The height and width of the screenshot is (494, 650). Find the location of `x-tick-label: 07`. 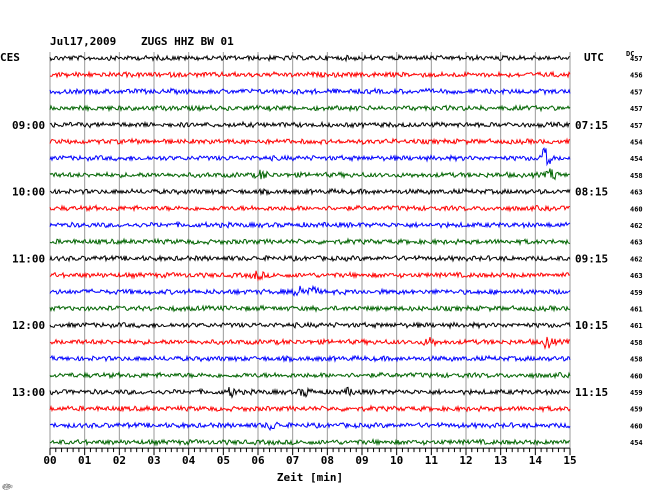

x-tick-label: 07 is located at coordinates (292, 460).